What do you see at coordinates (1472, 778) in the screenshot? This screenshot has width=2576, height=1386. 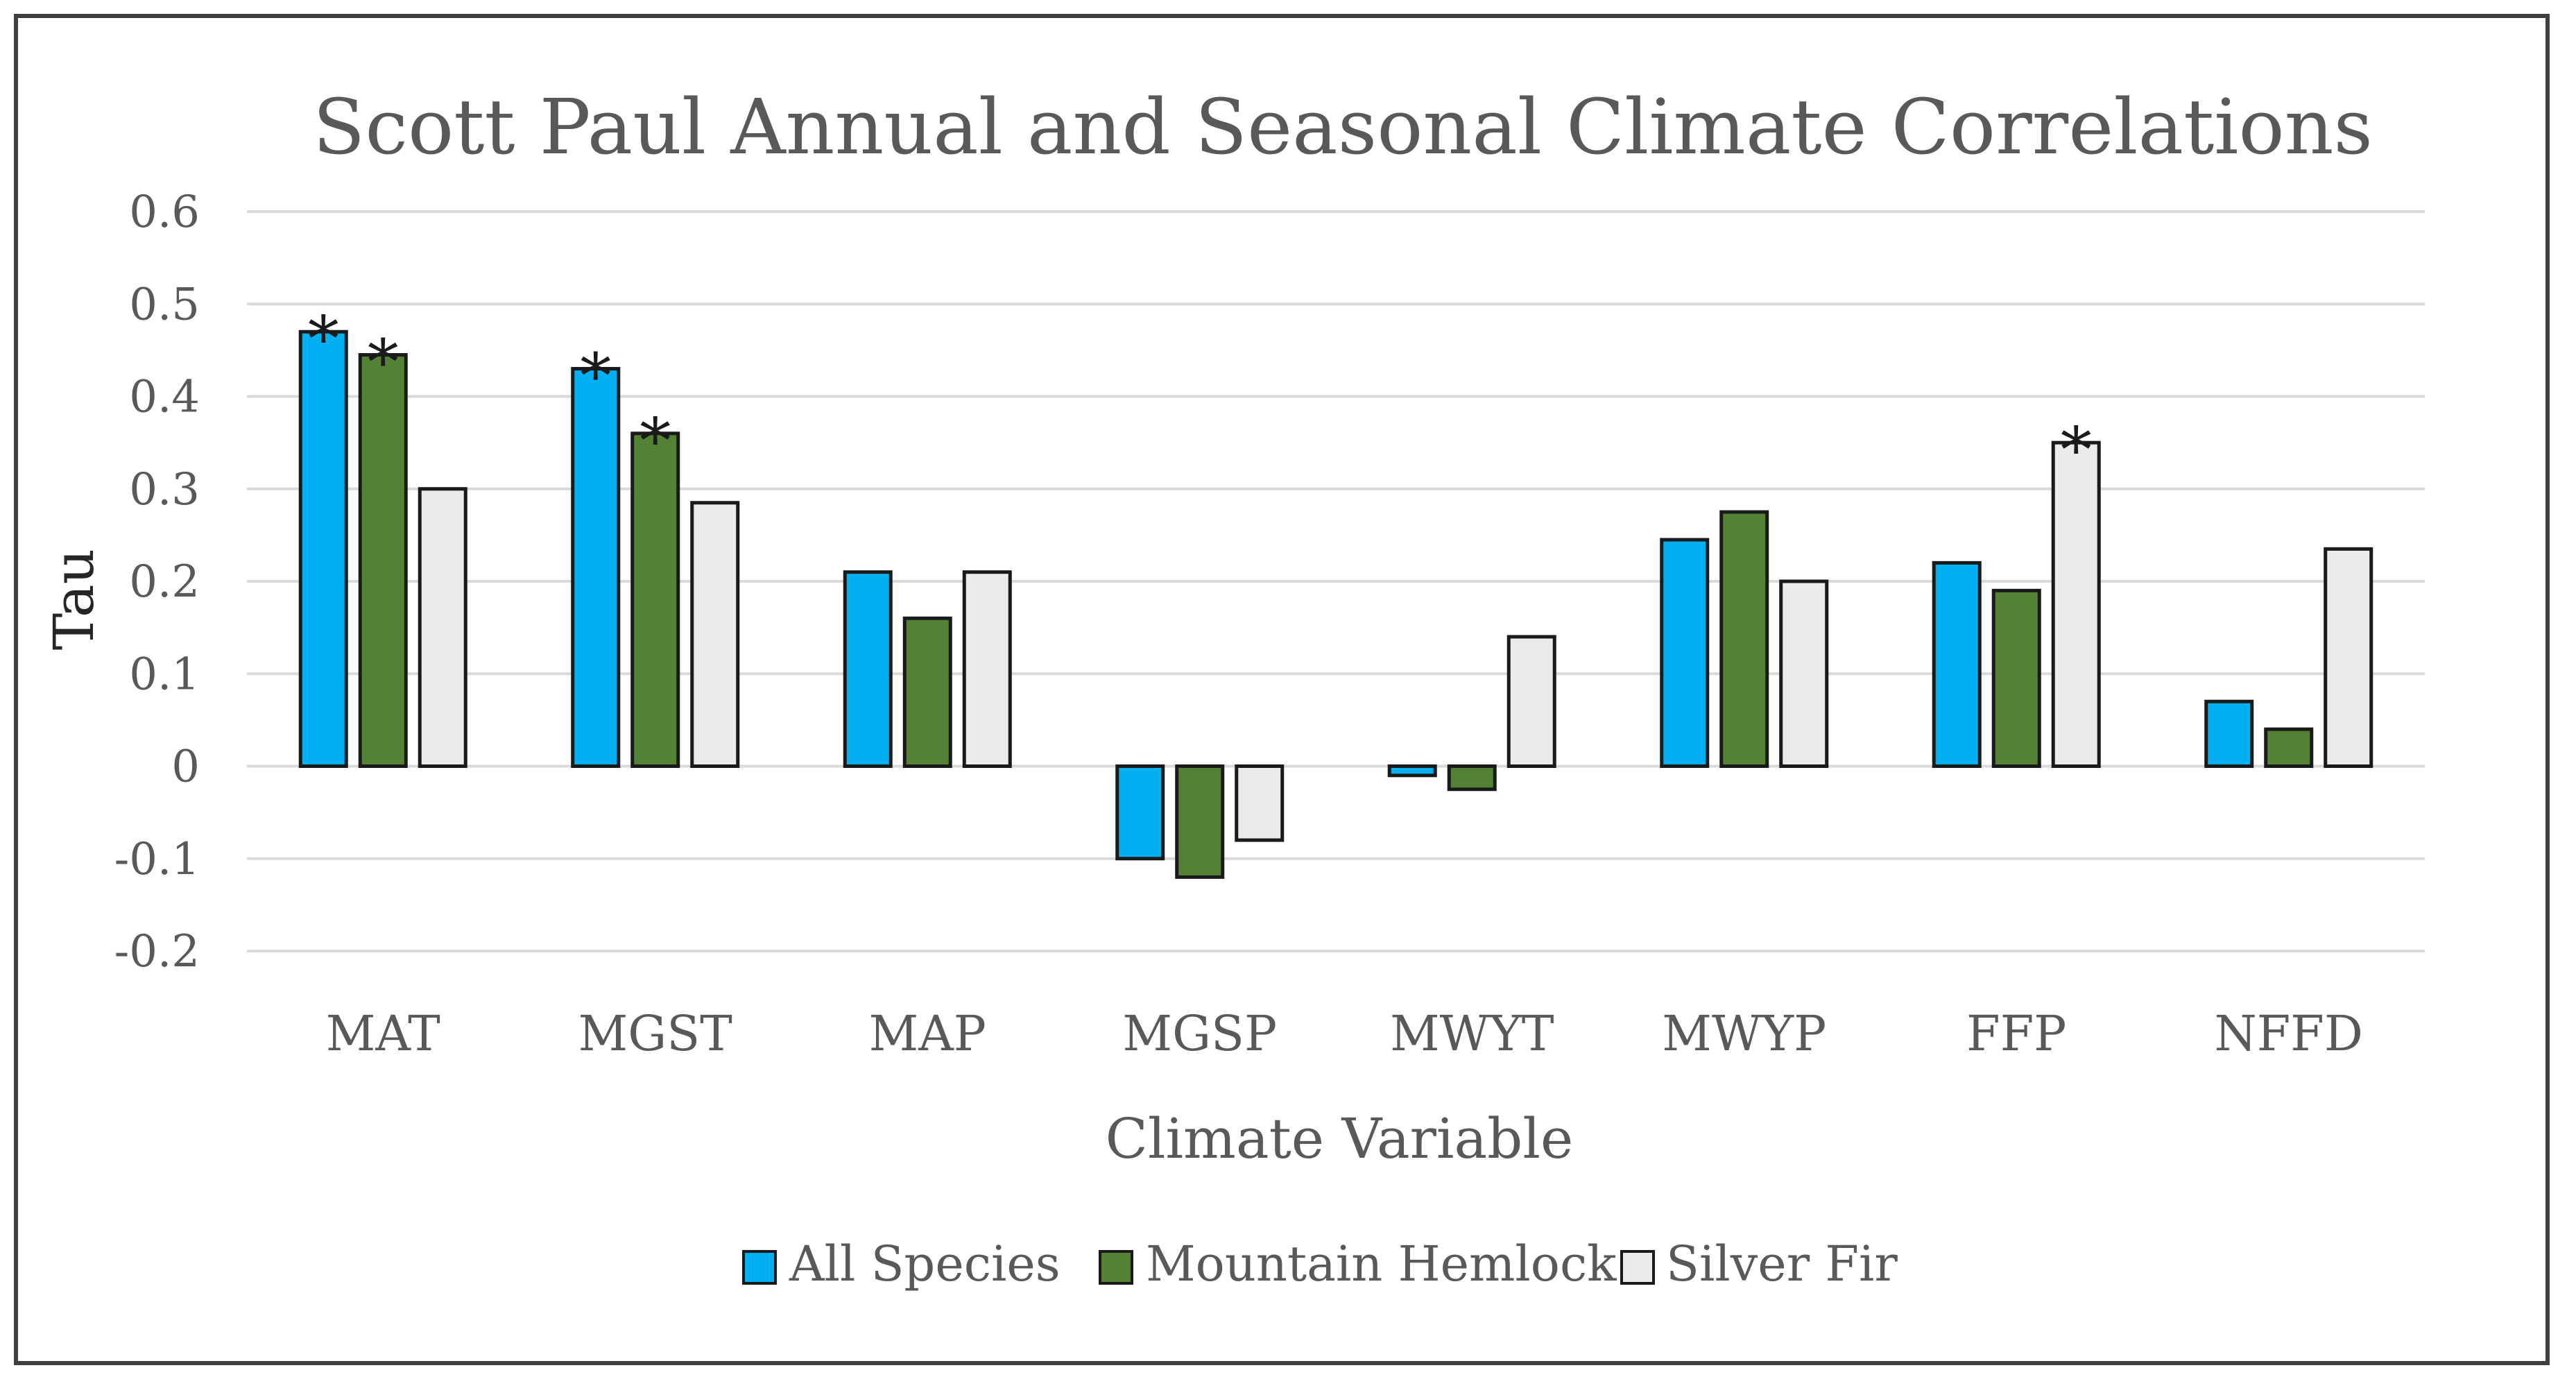 I see `bar-mountain-hemlock-mwyt` at bounding box center [1472, 778].